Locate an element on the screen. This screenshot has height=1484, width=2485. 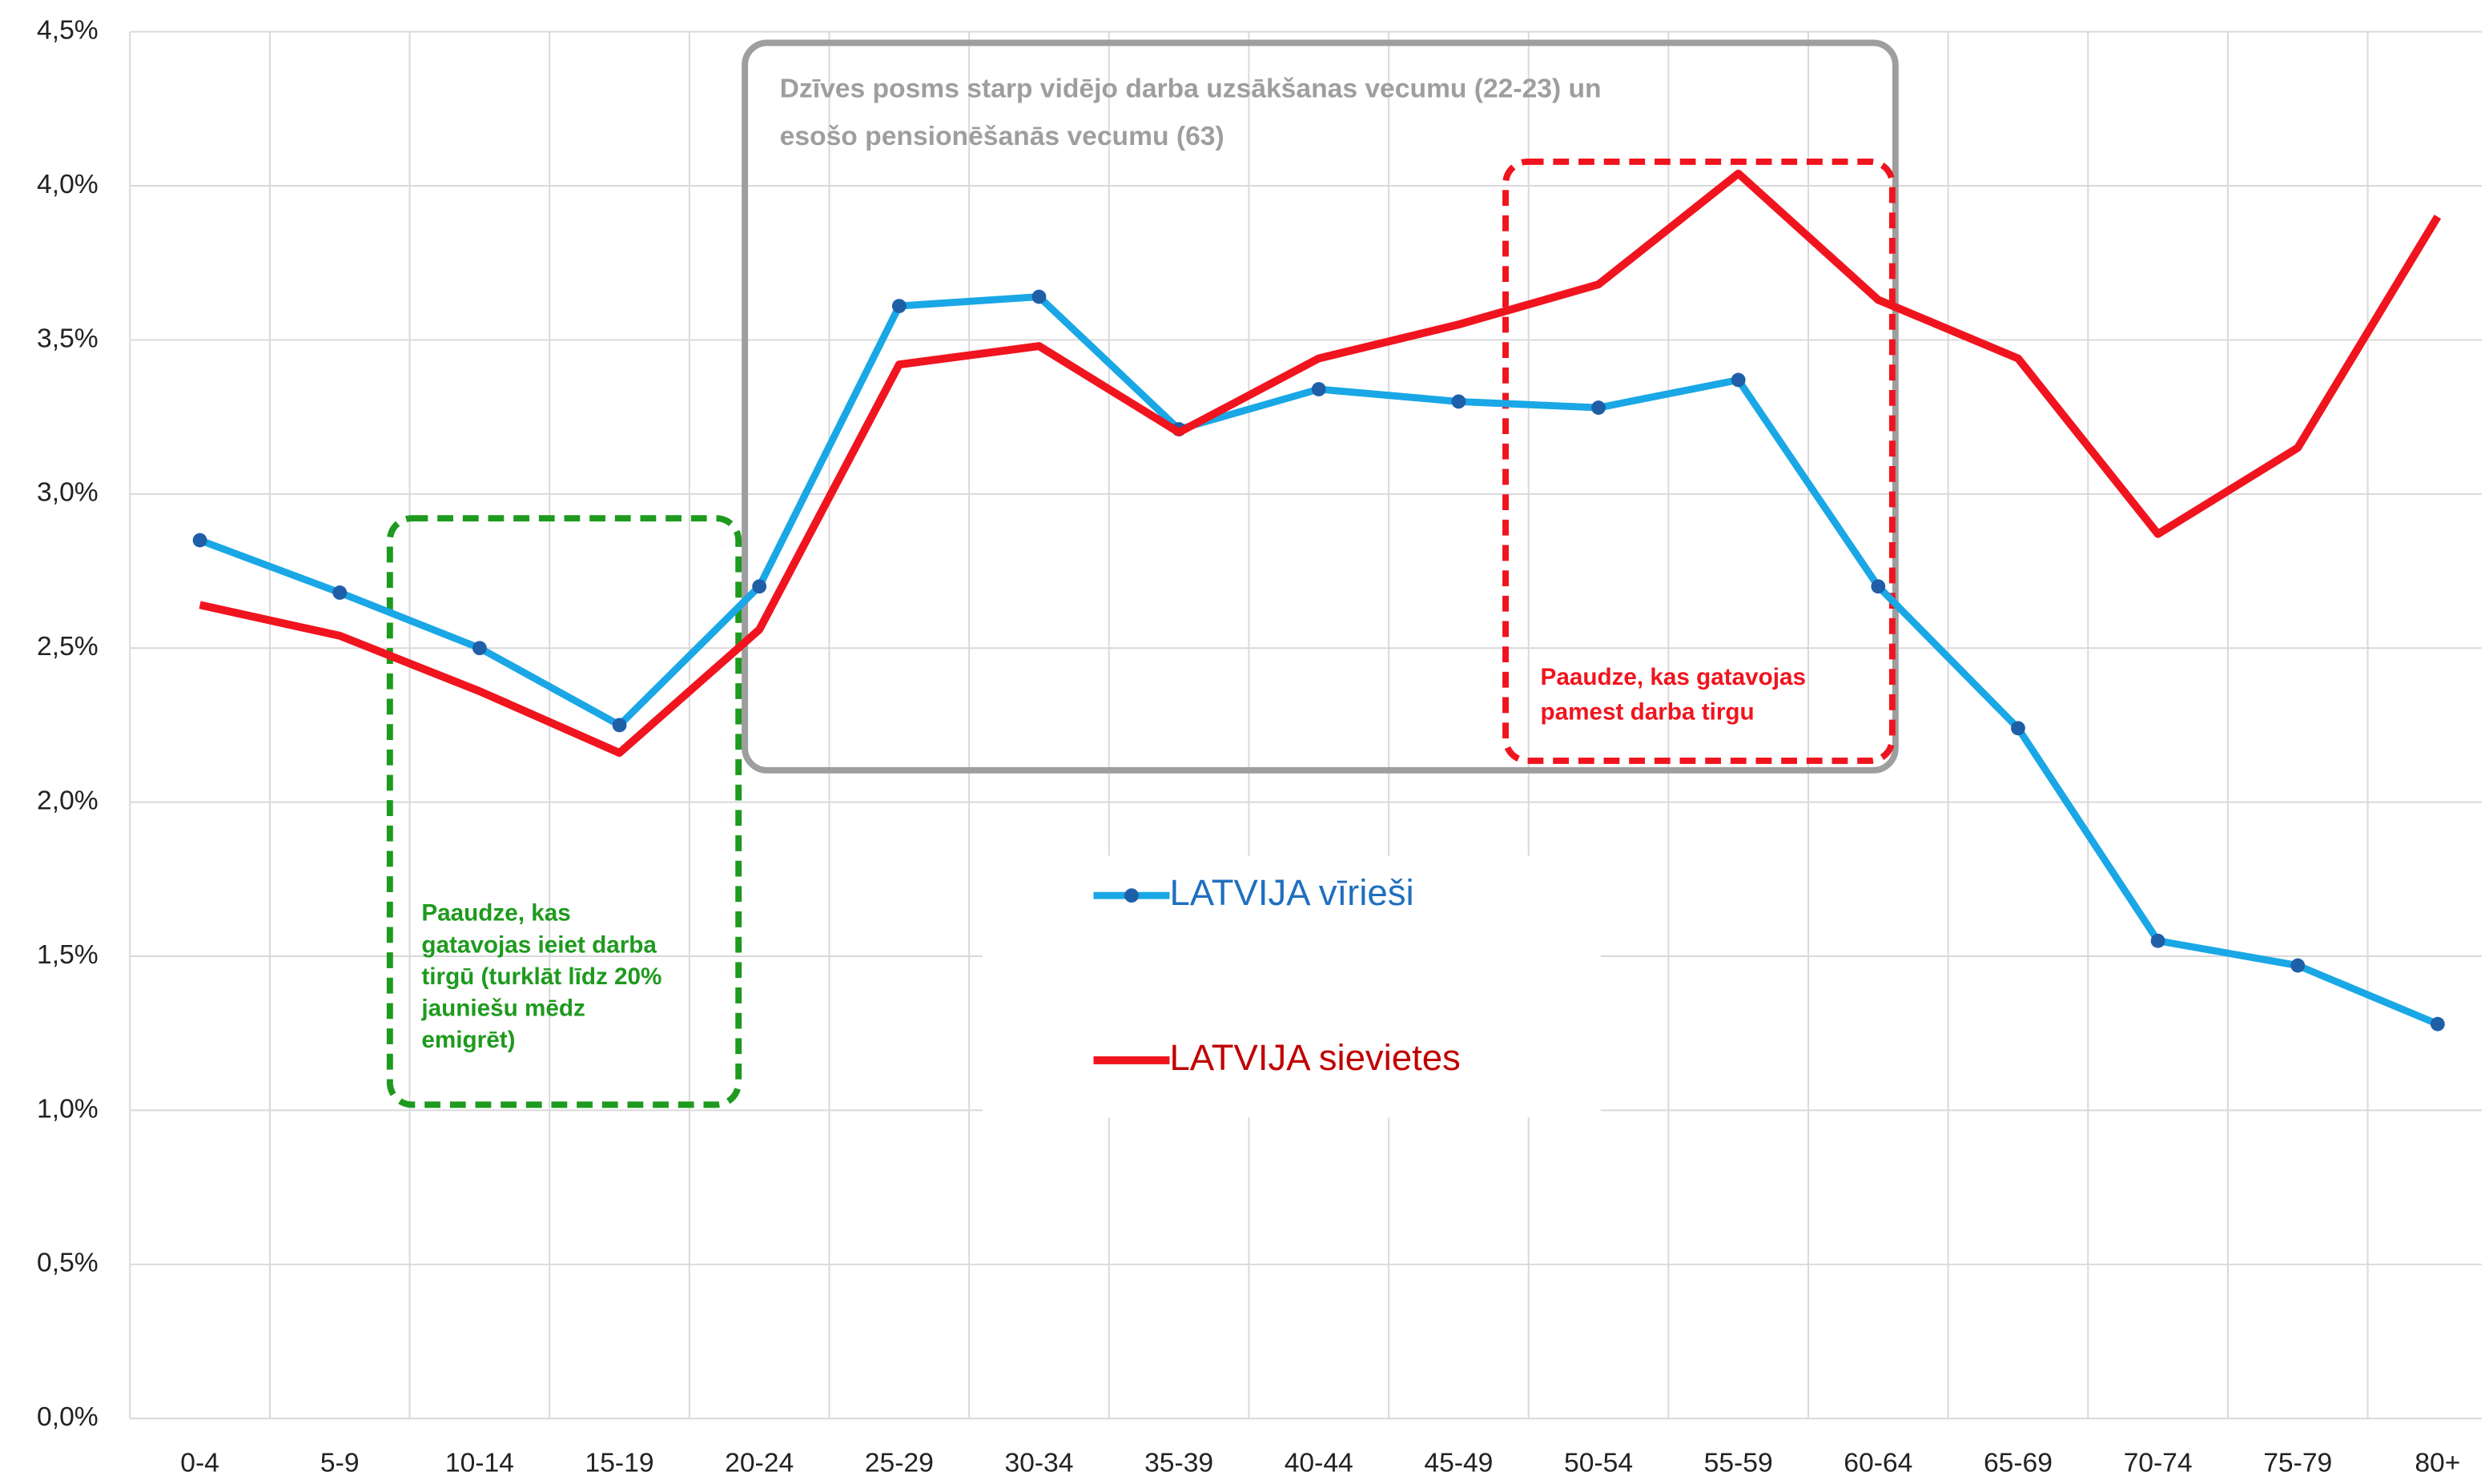
x-tick-label: 45-49 is located at coordinates (1458, 1463).